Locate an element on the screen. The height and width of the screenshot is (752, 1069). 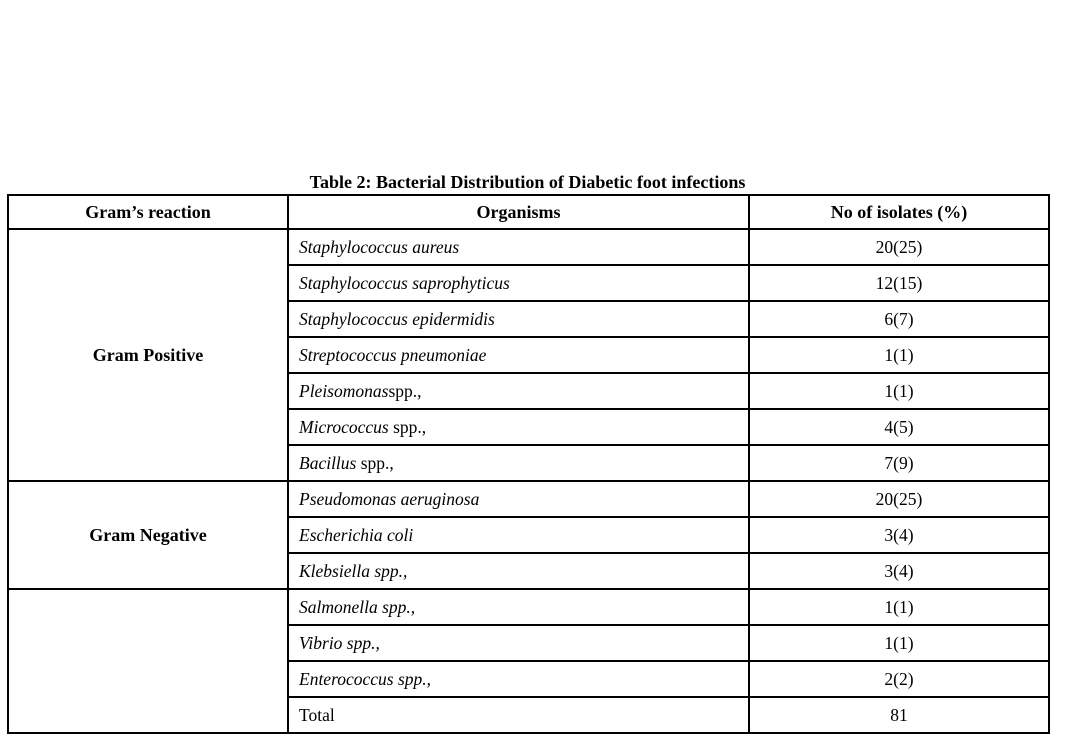
isolates-cell: 2(2) is located at coordinates (899, 679).